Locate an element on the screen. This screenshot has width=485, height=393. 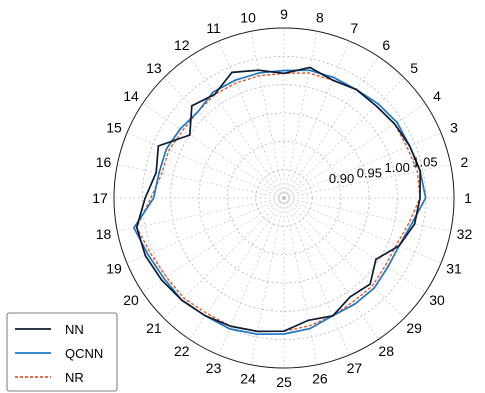
angular-tick-label-11: 11 is located at coordinates (213, 28).